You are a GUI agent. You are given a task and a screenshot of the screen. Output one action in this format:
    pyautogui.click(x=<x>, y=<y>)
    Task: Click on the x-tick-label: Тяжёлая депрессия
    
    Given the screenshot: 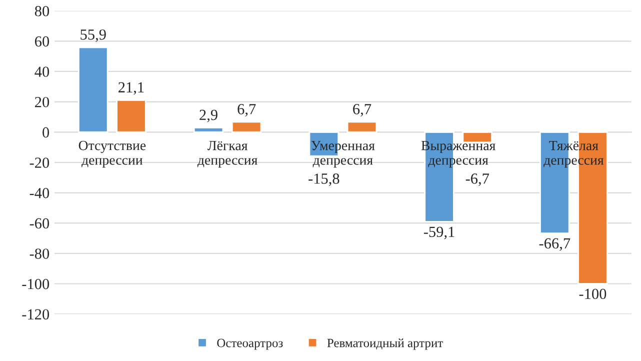 What is the action you would take?
    pyautogui.click(x=574, y=154)
    